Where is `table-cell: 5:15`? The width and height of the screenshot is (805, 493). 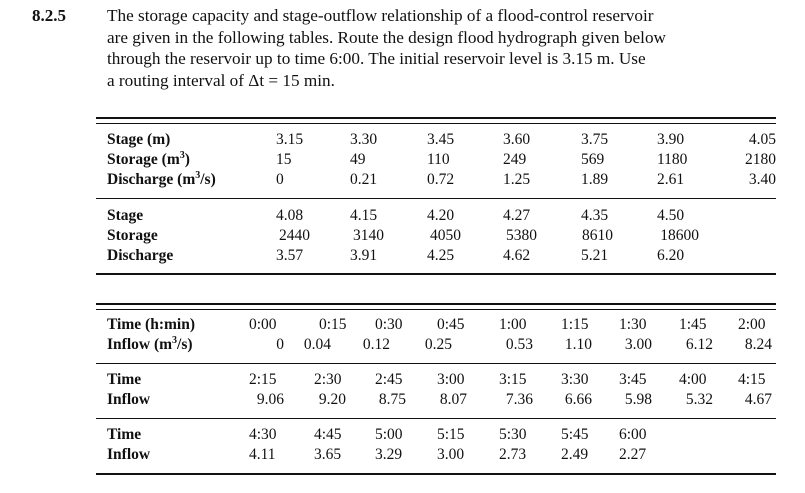 table-cell: 5:15 is located at coordinates (451, 434).